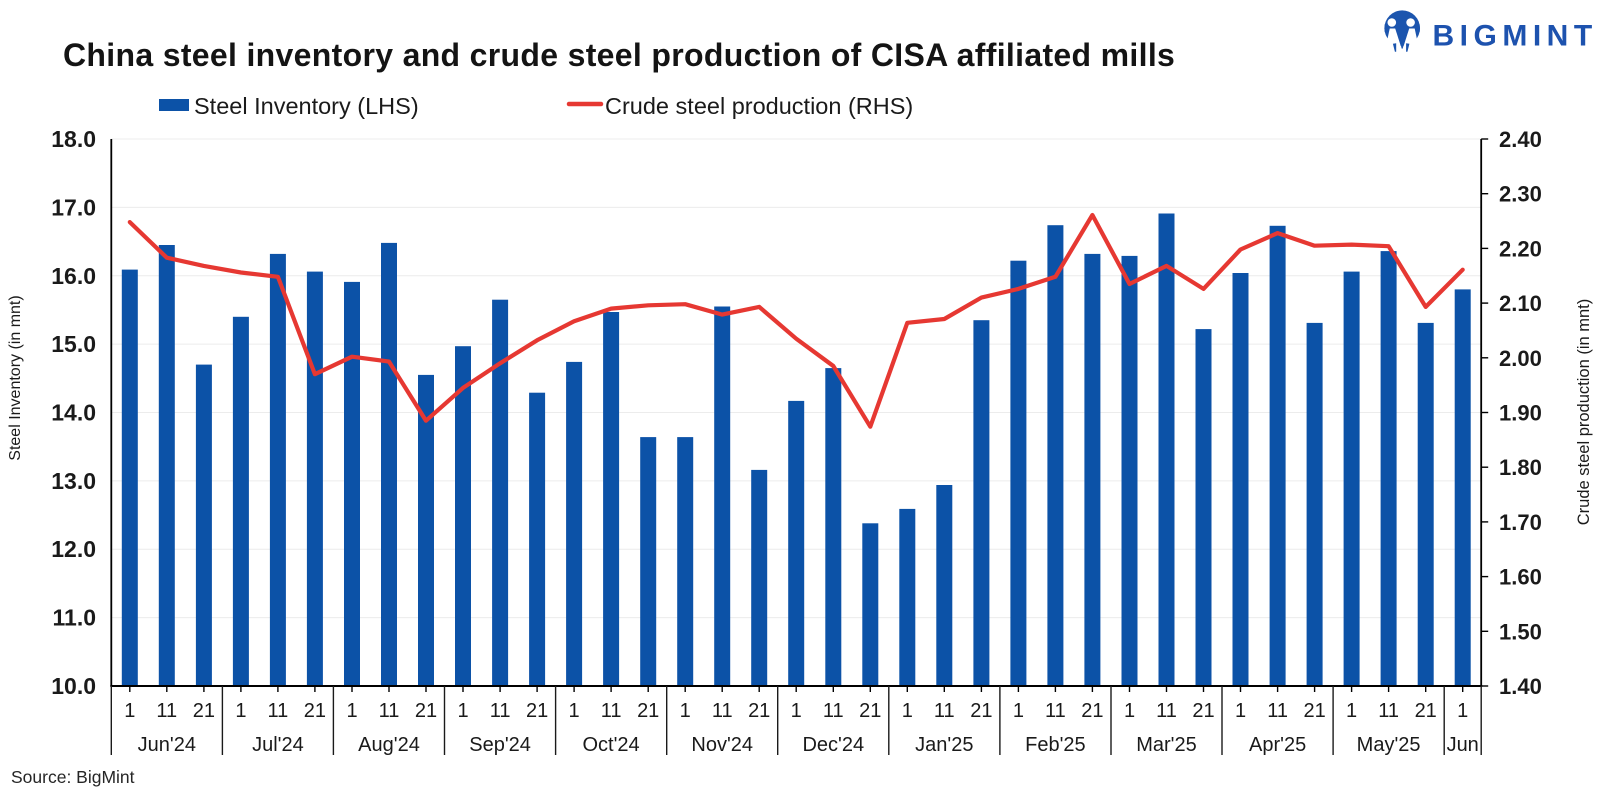  I want to click on svg-text: Apr'25, so click(1277, 745).